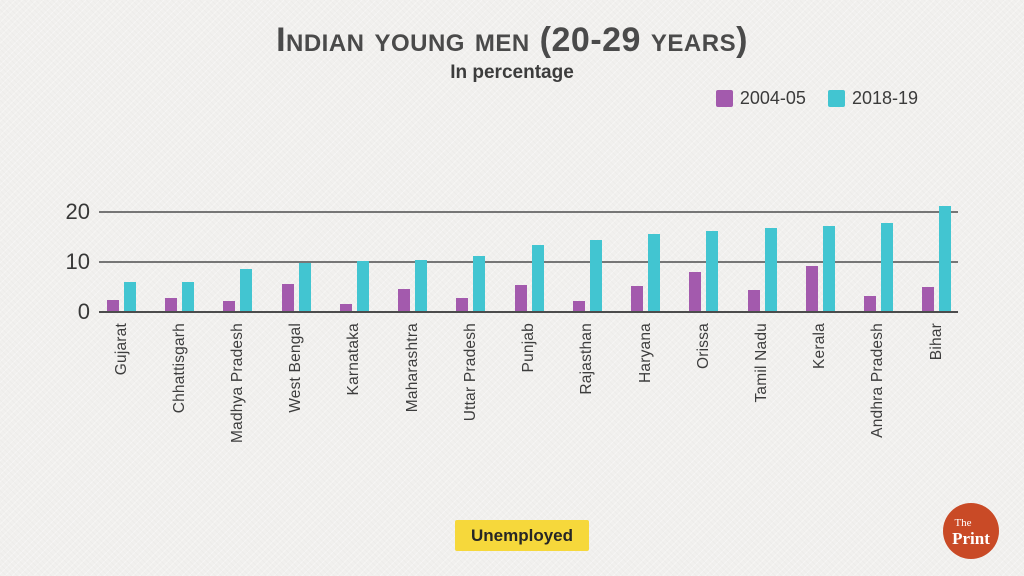 The width and height of the screenshot is (1024, 576). What do you see at coordinates (695, 291) in the screenshot?
I see `bar-2004-05-orissa` at bounding box center [695, 291].